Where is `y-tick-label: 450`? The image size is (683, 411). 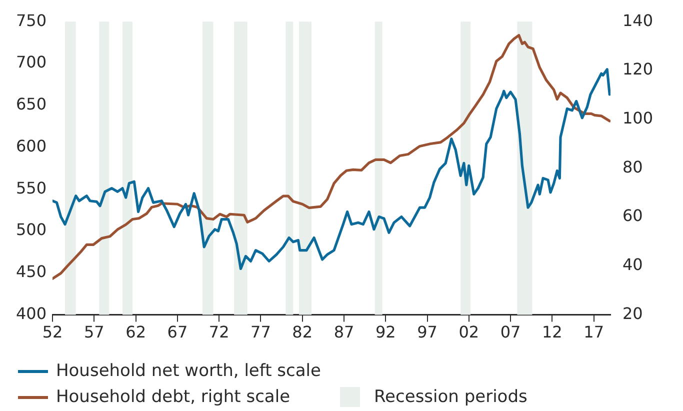
y-tick-label: 450 is located at coordinates (31, 272).